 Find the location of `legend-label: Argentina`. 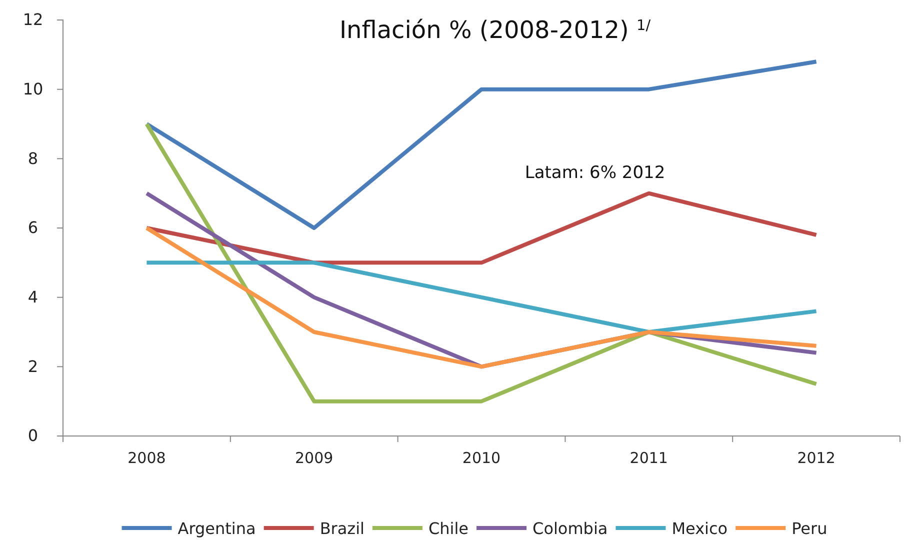

legend-label: Argentina is located at coordinates (217, 528).